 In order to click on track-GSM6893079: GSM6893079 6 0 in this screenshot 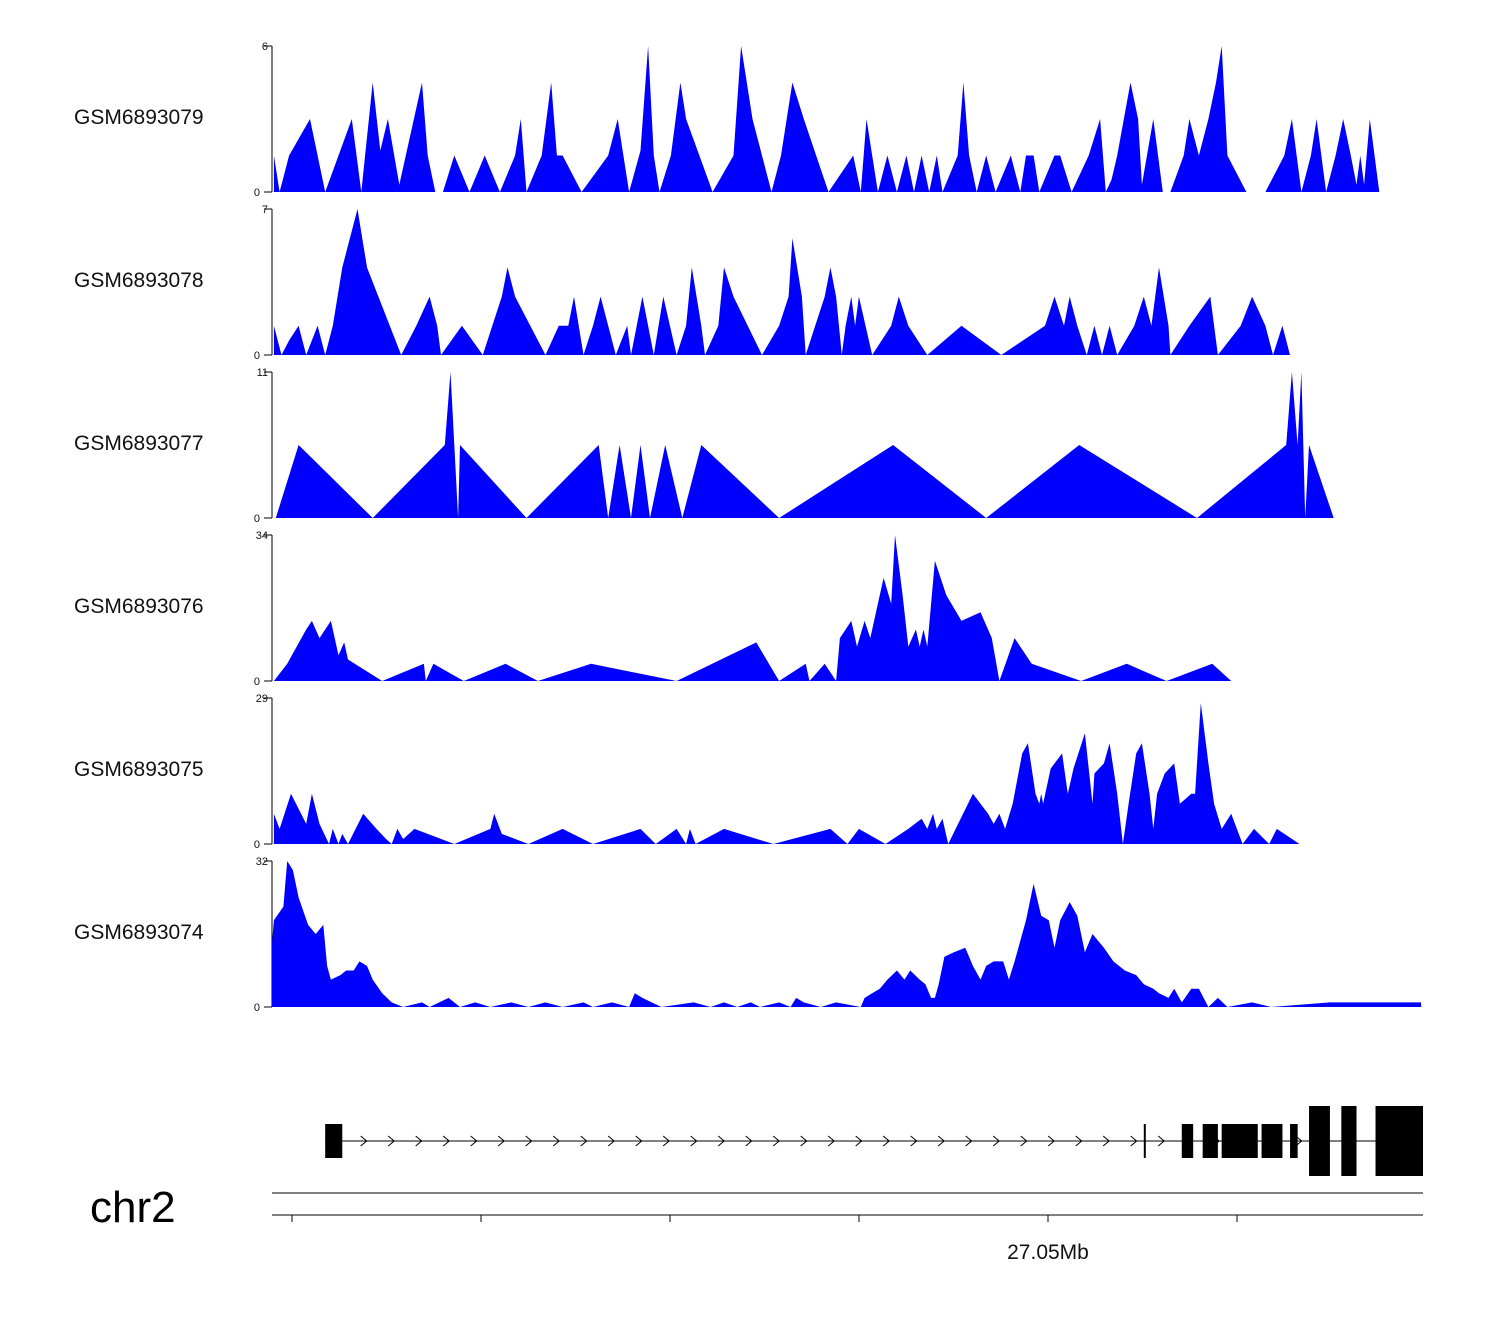, I will do `click(727, 120)`.